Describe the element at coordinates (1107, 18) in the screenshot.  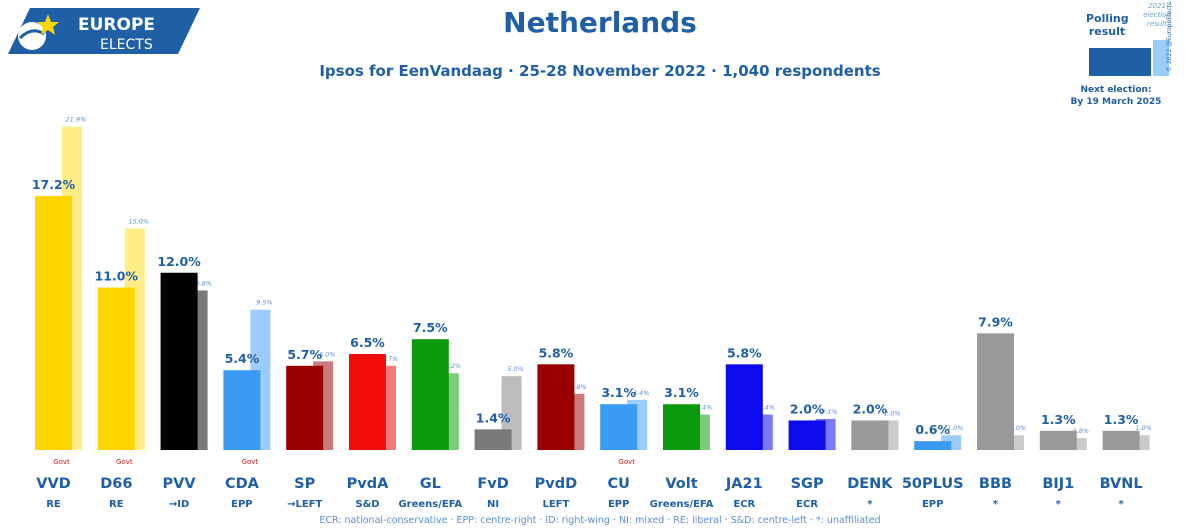
I see `legend-polling-line1: Polling` at that location.